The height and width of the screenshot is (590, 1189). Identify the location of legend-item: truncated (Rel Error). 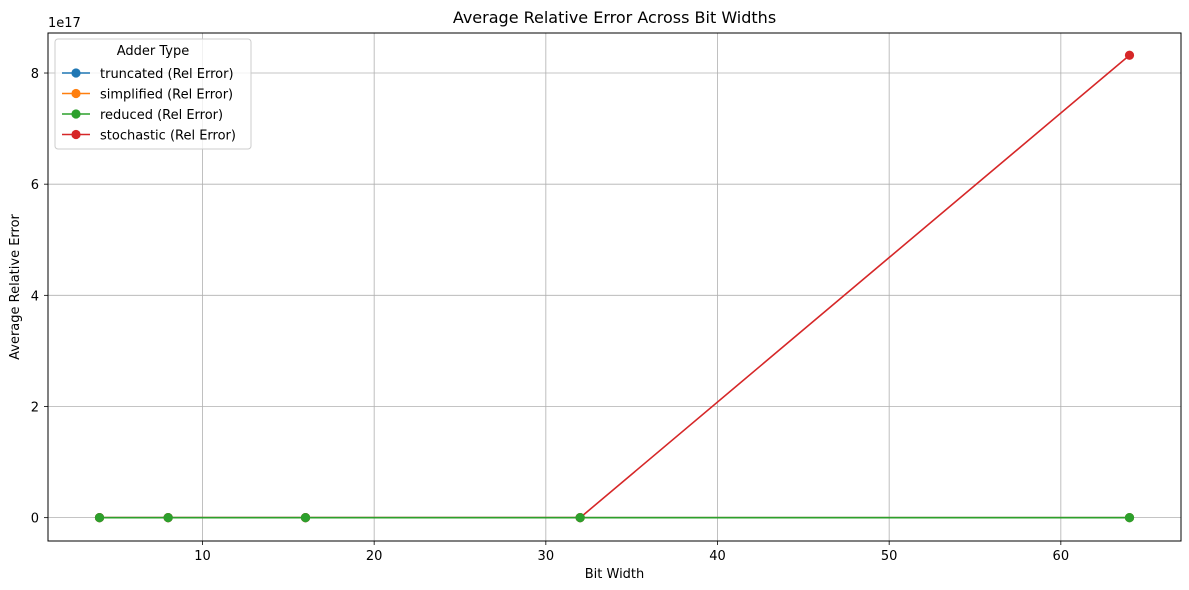
(148, 74).